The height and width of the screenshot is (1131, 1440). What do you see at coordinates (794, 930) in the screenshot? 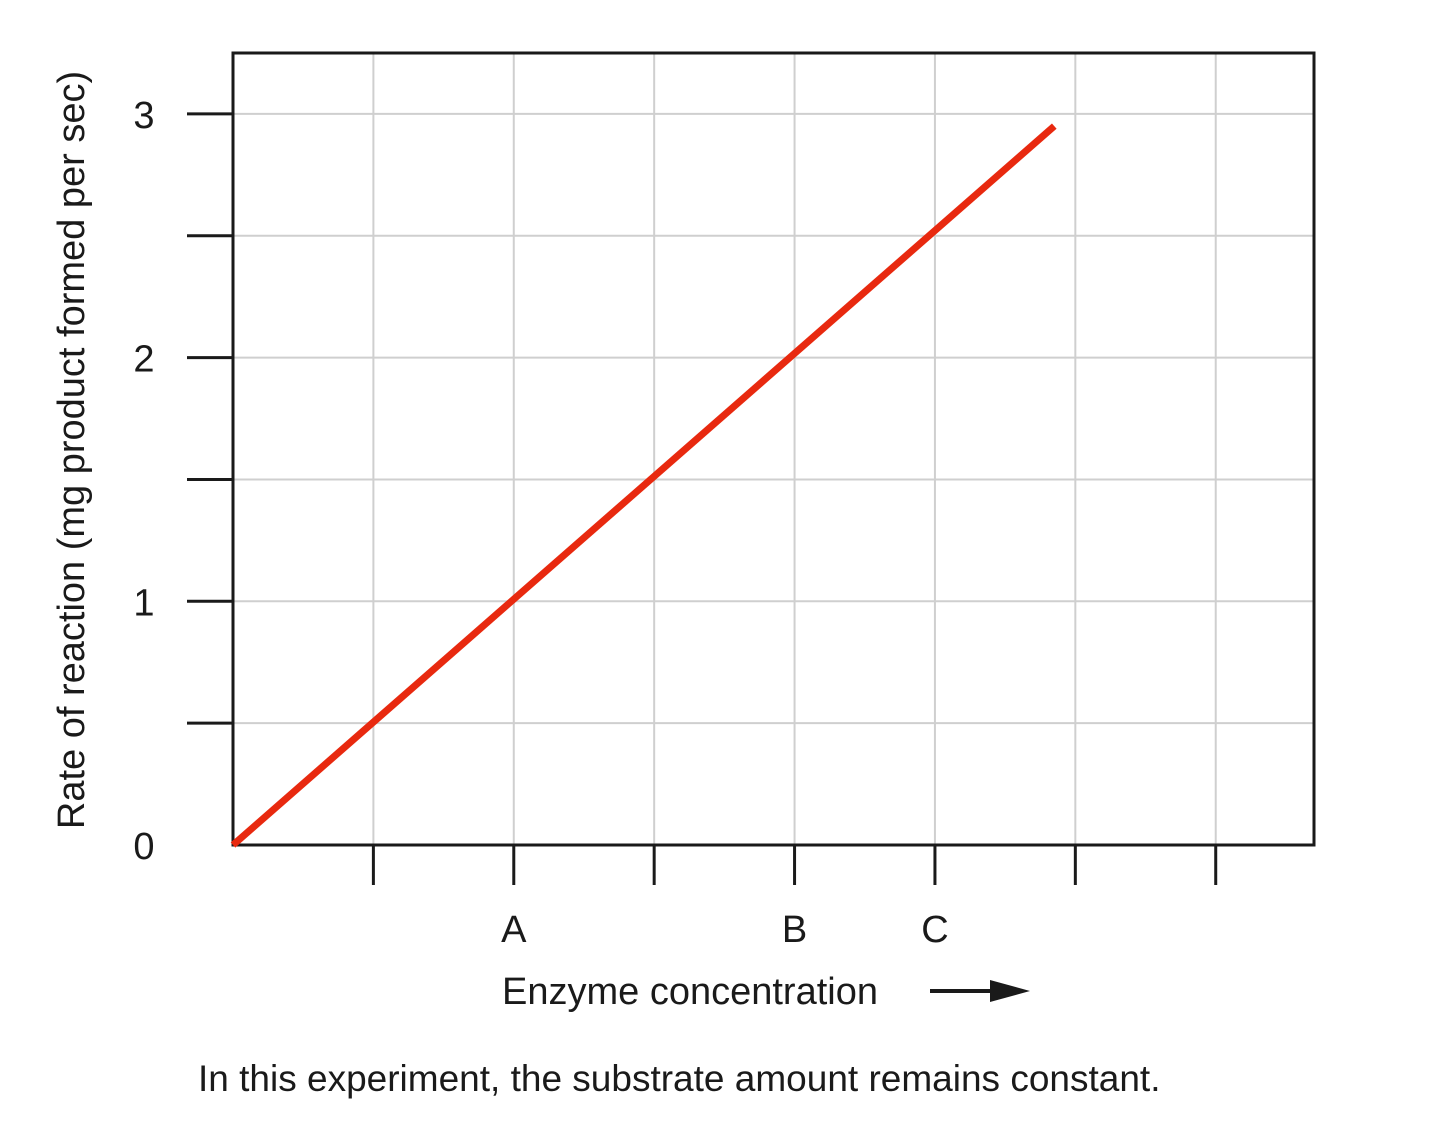
I see `x-tick-label: B` at bounding box center [794, 930].